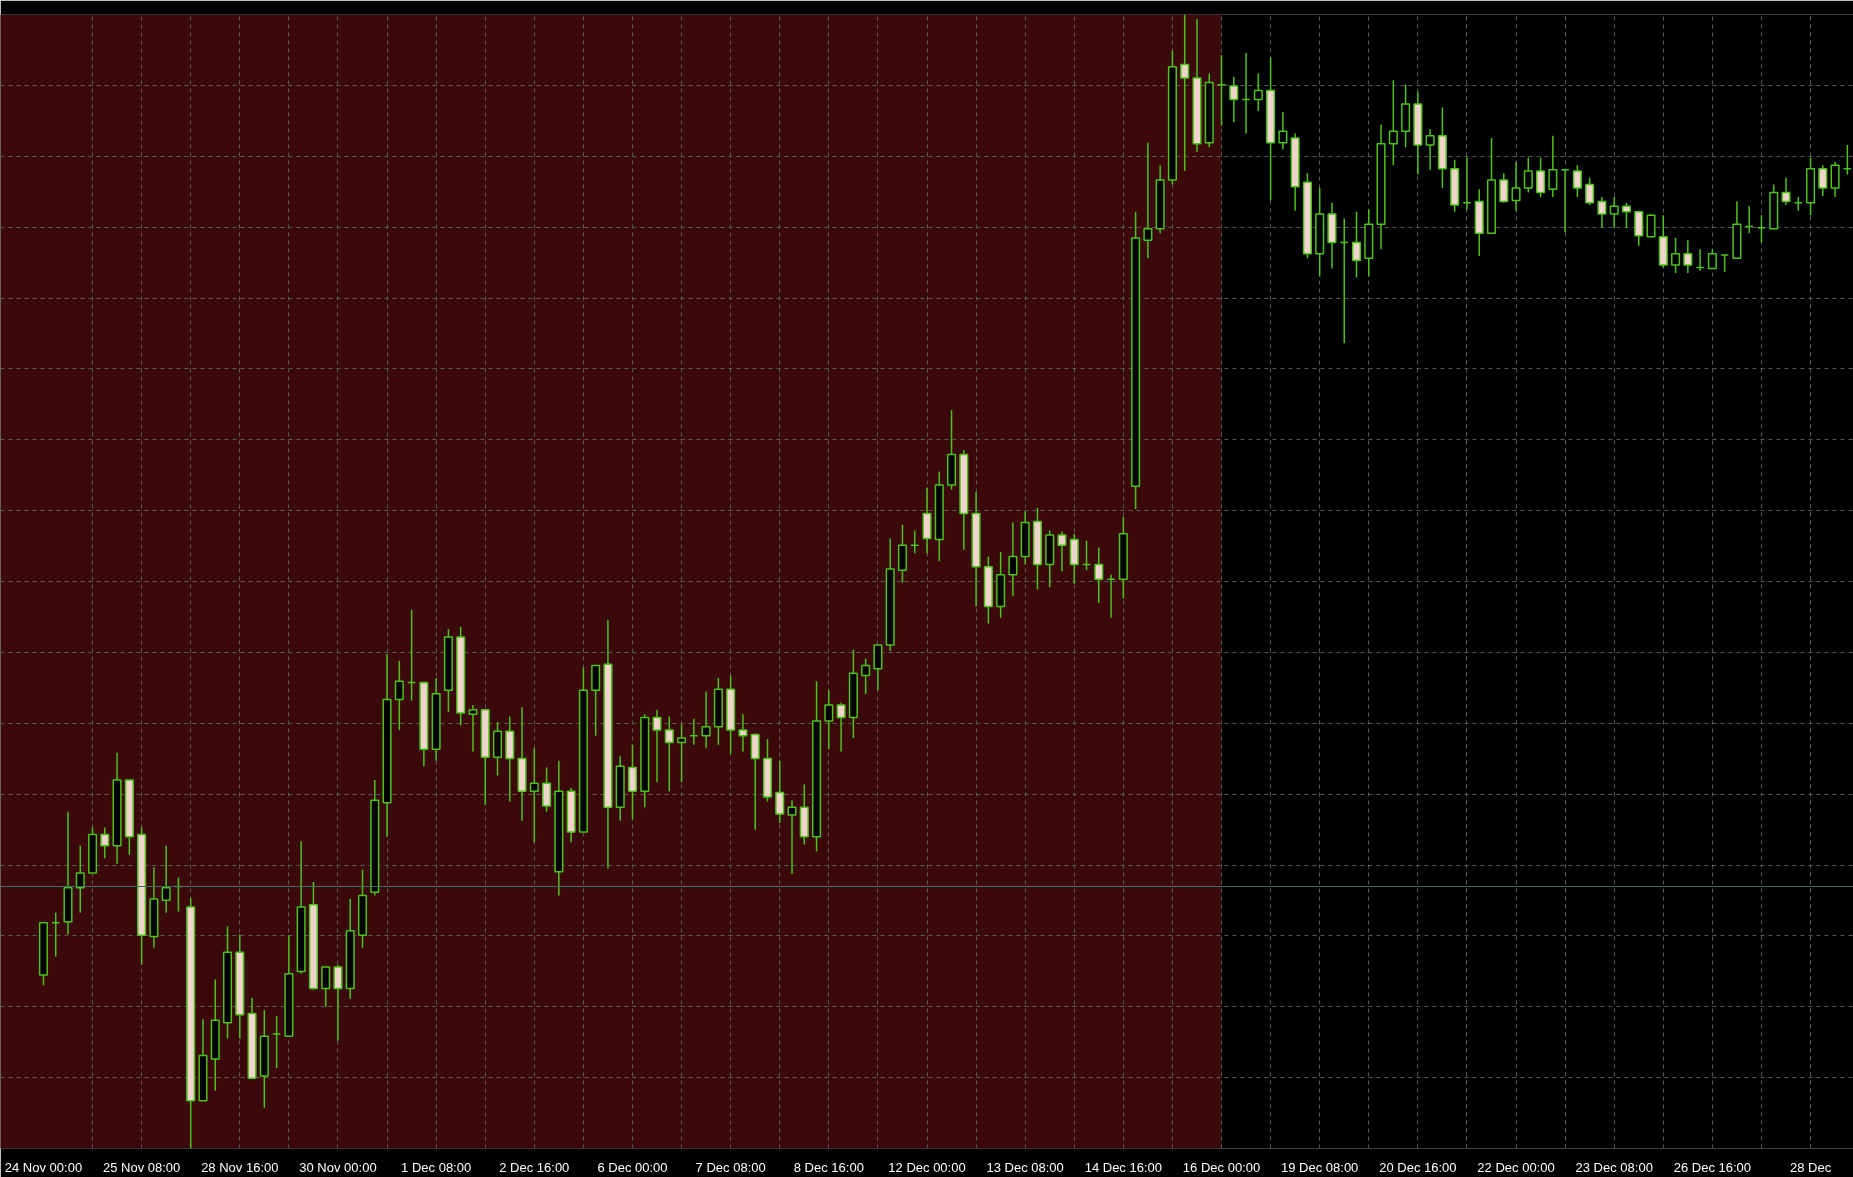  I want to click on x-tick-label: 28 Dec, so click(1810, 1167).